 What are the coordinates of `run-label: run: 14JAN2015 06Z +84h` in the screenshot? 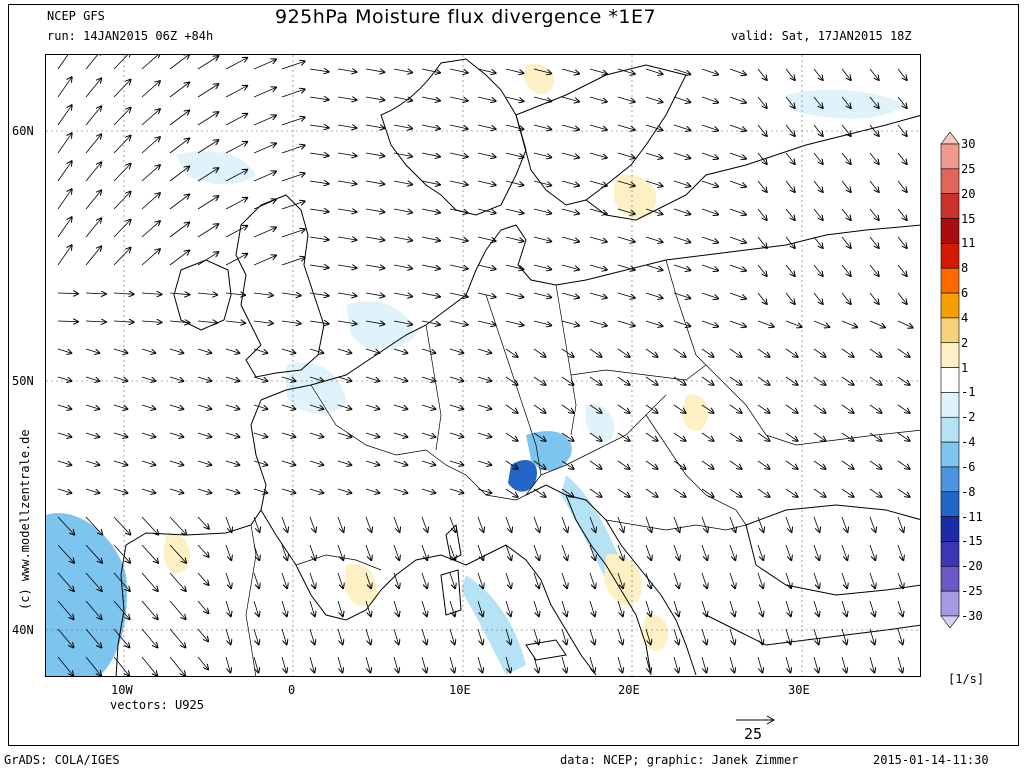 It's located at (130, 36).